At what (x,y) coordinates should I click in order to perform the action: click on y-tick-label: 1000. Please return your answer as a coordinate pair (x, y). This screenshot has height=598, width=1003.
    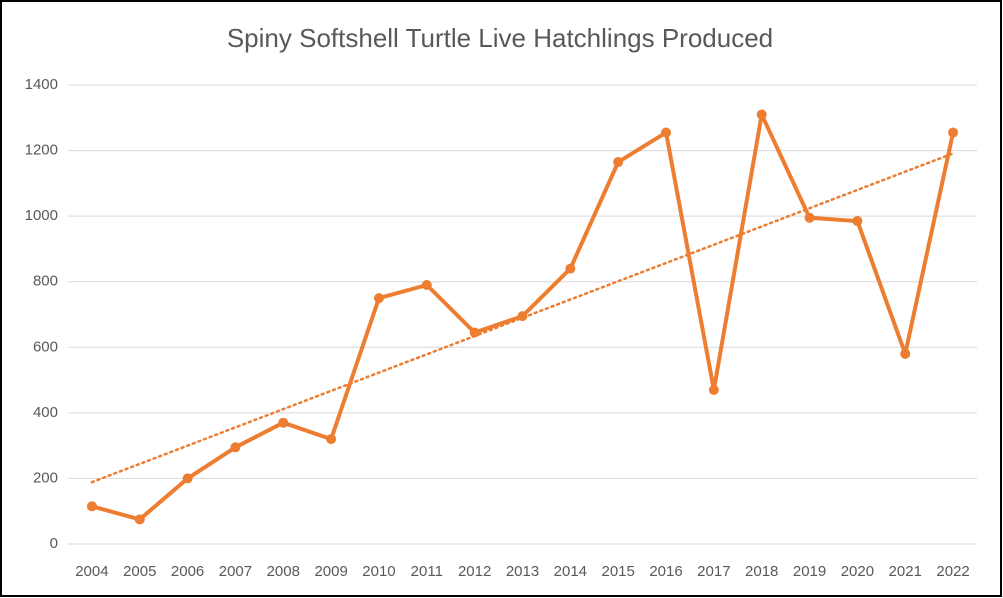
    Looking at the image, I should click on (41, 215).